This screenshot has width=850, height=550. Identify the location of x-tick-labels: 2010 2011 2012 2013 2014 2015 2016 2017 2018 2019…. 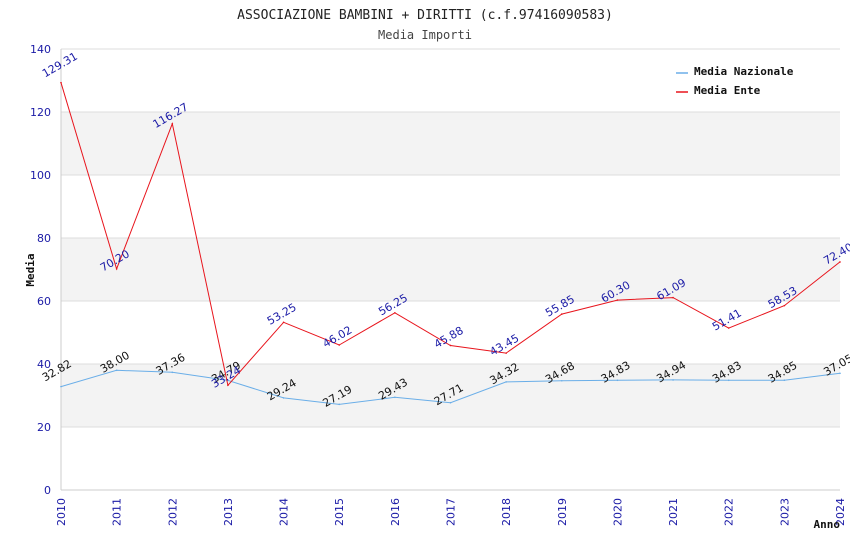
(451, 512).